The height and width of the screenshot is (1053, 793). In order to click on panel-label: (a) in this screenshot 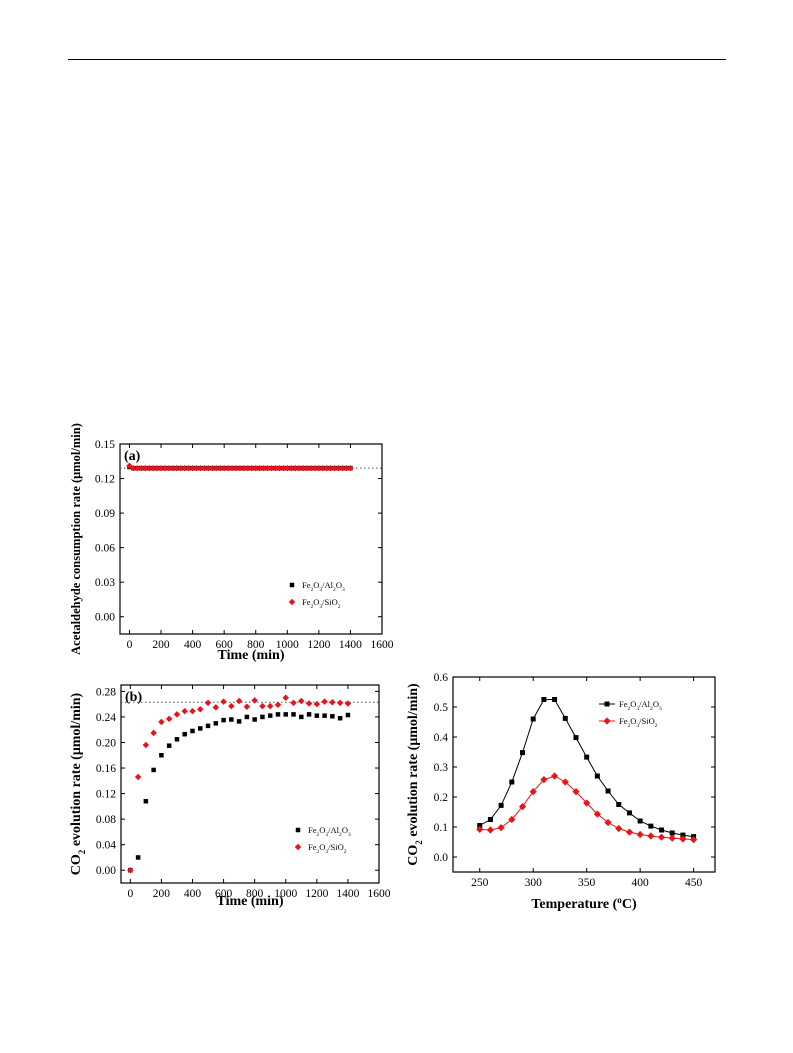, I will do `click(132, 456)`.